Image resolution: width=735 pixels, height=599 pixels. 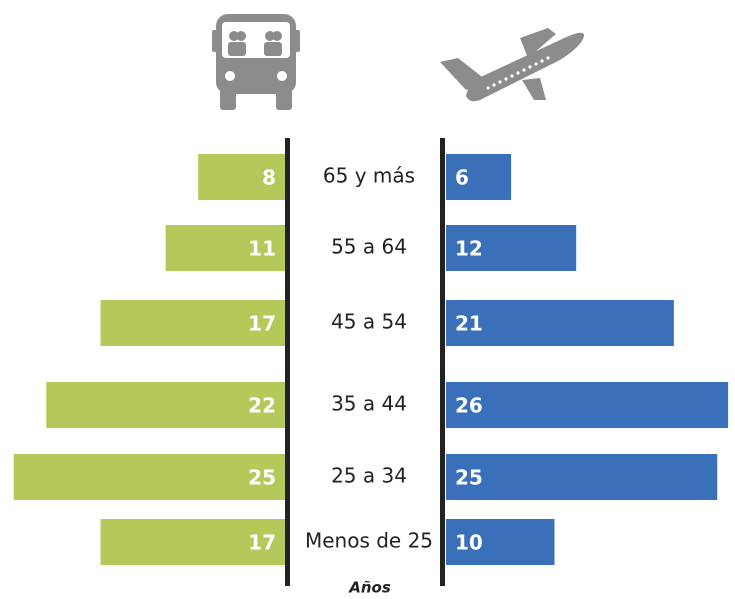 What do you see at coordinates (262, 249) in the screenshot?
I see `data-label: 11` at bounding box center [262, 249].